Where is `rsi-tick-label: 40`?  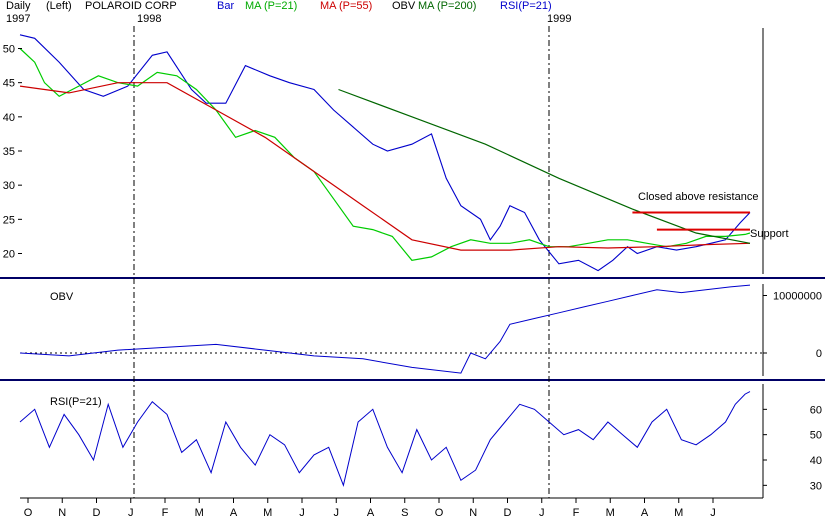
rsi-tick-label: 40 is located at coordinates (816, 461).